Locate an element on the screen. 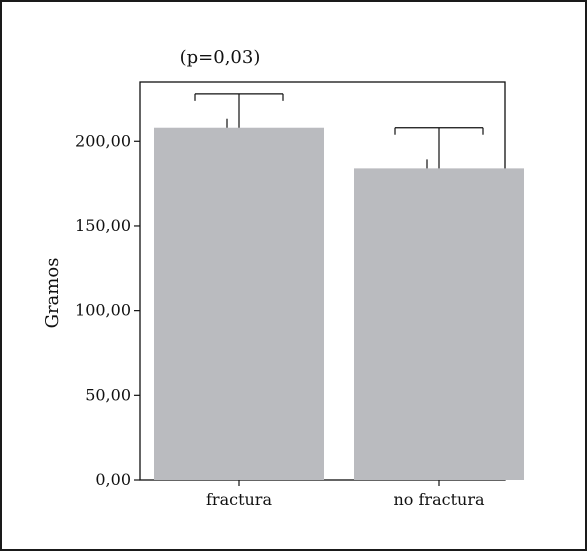 This screenshot has height=553, width=587. y-tick-label: 200,00 is located at coordinates (103, 140).